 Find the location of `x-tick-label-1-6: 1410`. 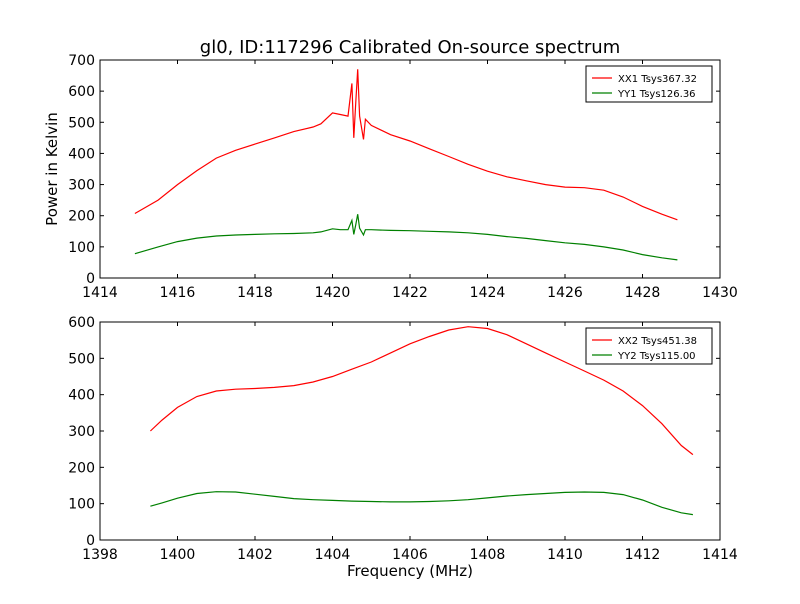

x-tick-label-1-6: 1410 is located at coordinates (565, 555).